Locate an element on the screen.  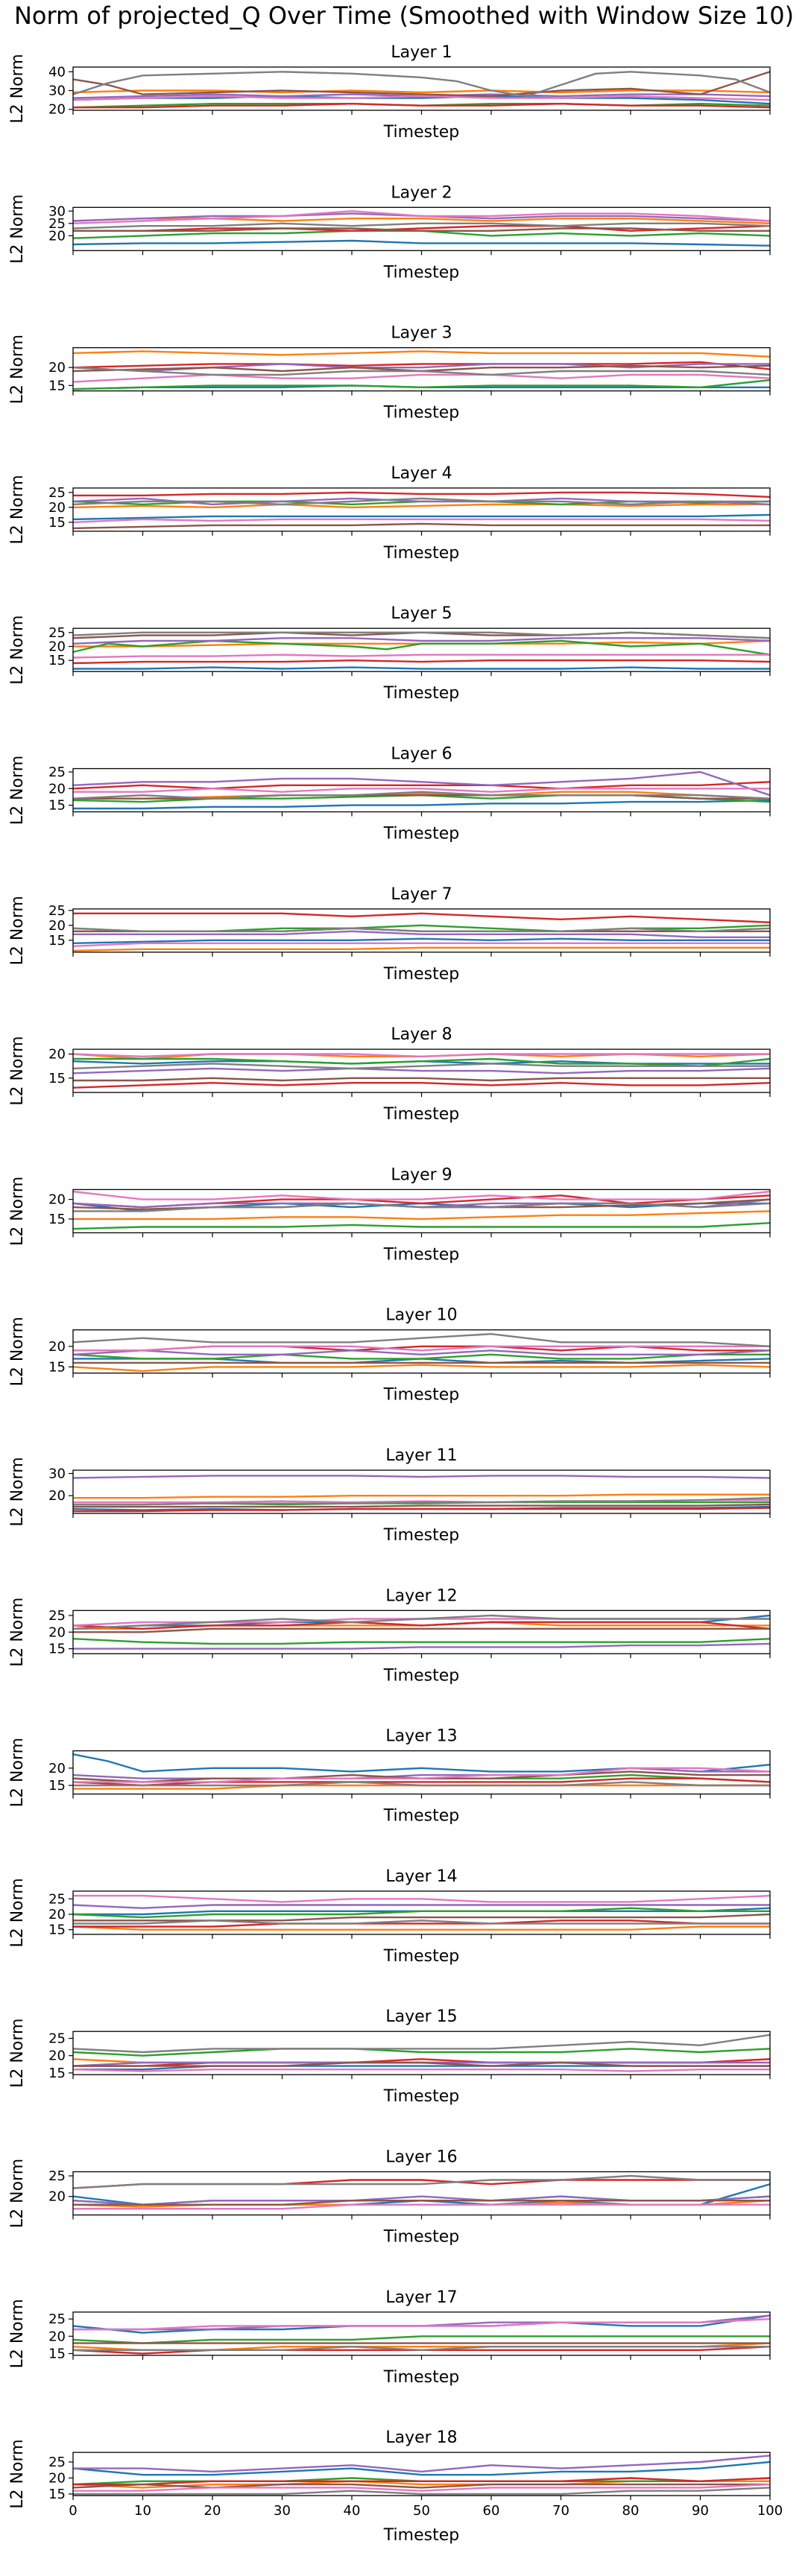
subplot: Layer 10 L2 Norm Timestep 15 20 is located at coordinates (390, 1355).